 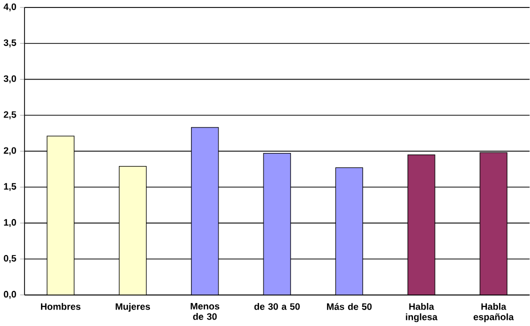 I want to click on y-tick-label: 3,0, so click(x=10, y=80).